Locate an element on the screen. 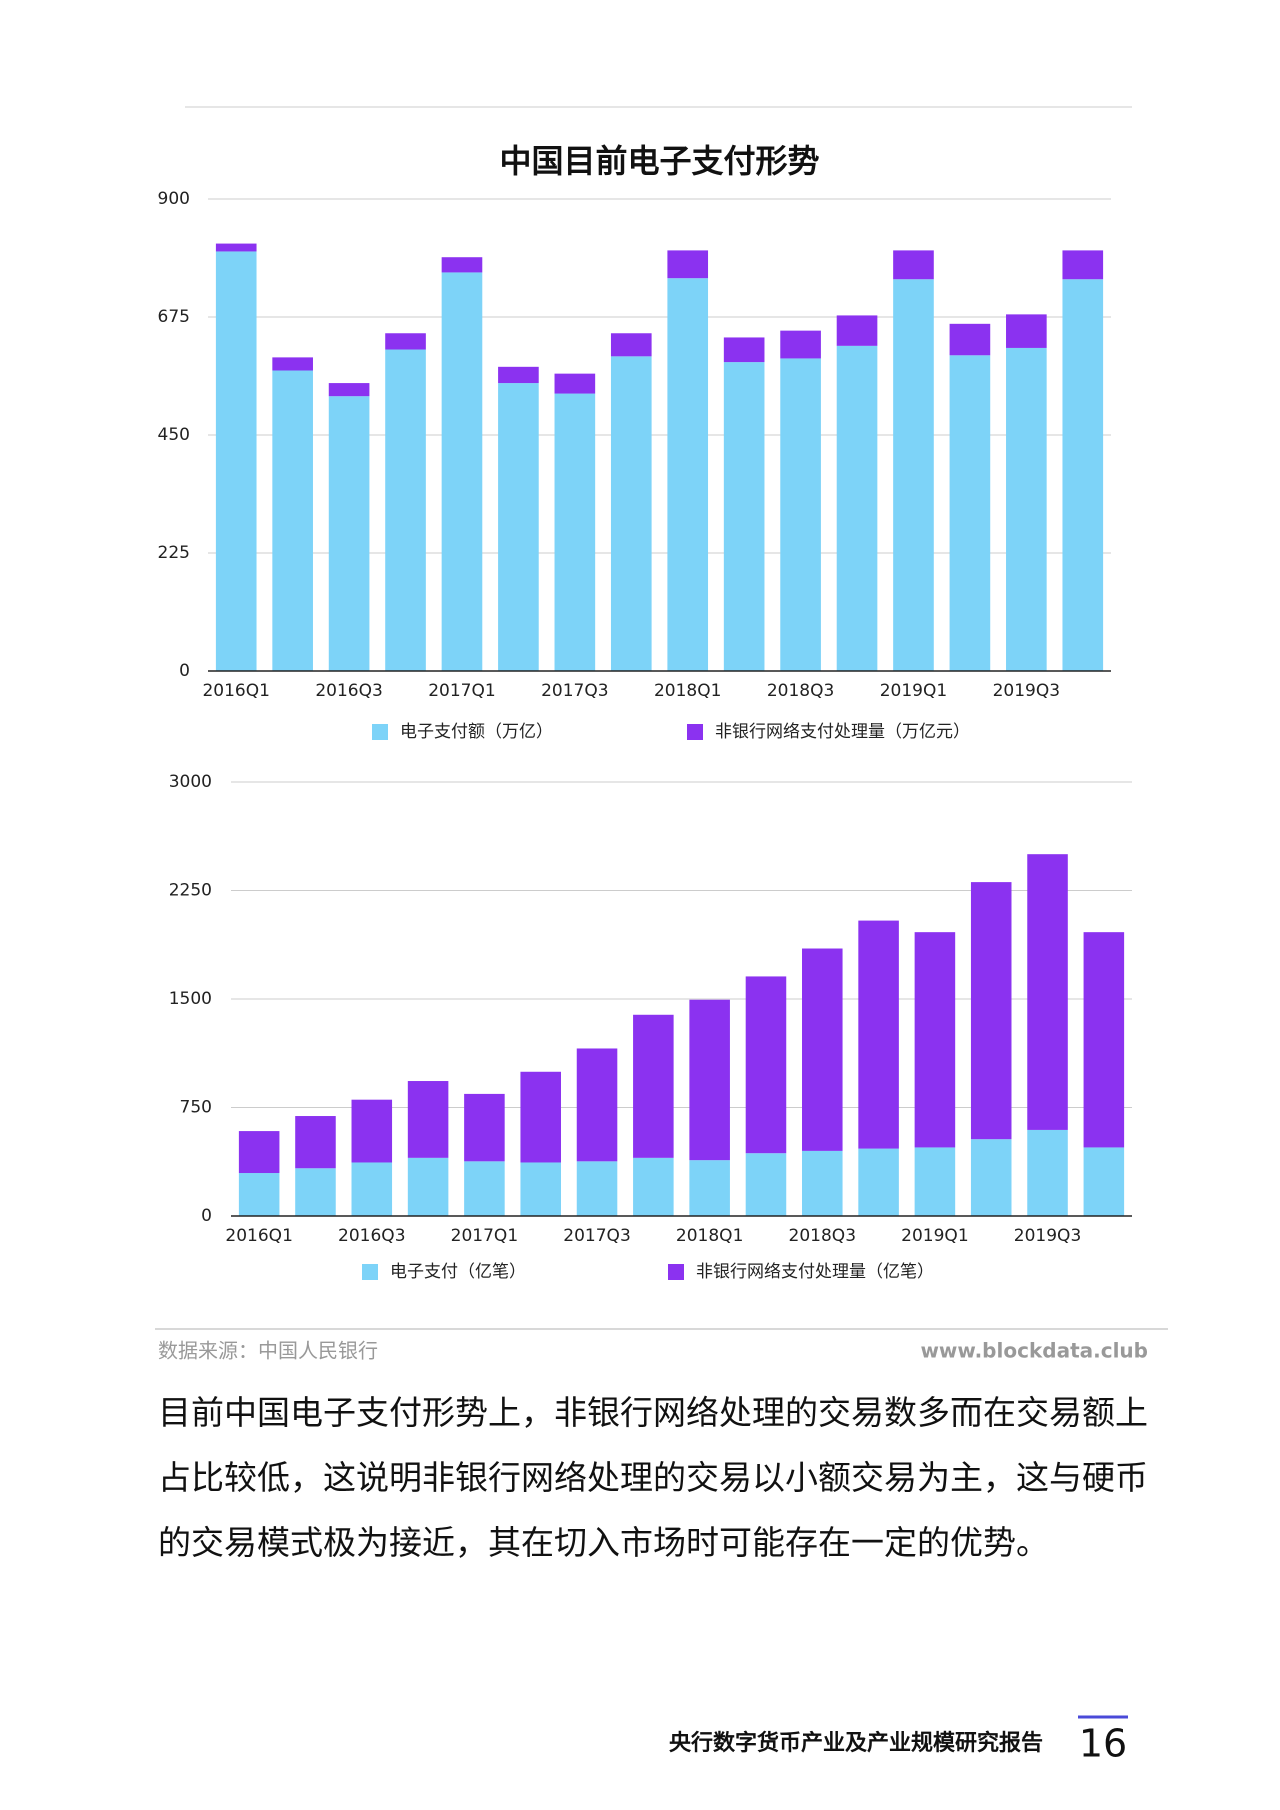 This screenshot has width=1280, height=1810. y-tick-label: 900 is located at coordinates (174, 199).